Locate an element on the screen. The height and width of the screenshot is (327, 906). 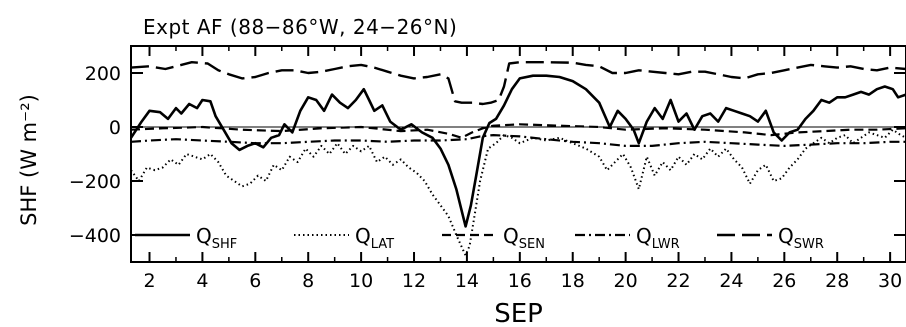
x-axis-label: SEP is located at coordinates (518, 313).